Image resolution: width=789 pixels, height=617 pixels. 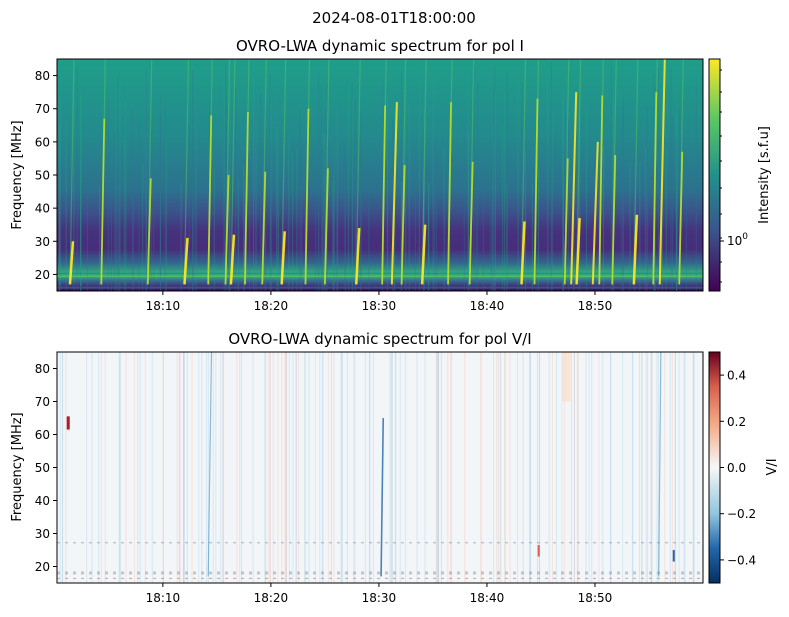 What do you see at coordinates (772, 466) in the screenshot?
I see `colorbar-pol-vi-label: V/I` at bounding box center [772, 466].